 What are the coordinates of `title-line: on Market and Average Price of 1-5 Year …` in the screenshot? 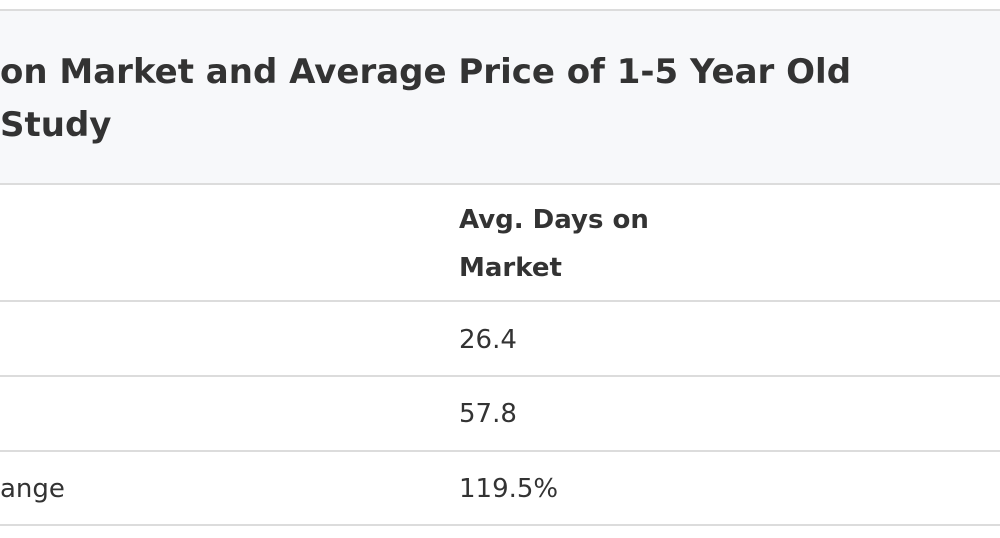 It's located at (426, 72).